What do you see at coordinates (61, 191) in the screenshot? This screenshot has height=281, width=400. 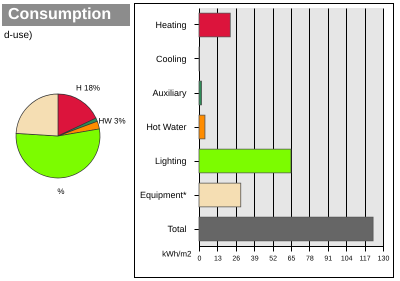 I see `slice-label: %` at bounding box center [61, 191].